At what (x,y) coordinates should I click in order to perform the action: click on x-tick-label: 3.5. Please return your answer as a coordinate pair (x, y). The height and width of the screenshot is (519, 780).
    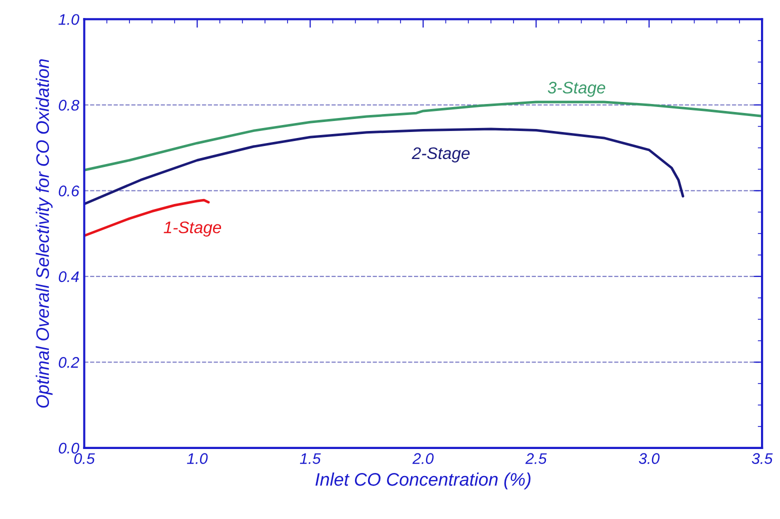
    Looking at the image, I should click on (762, 458).